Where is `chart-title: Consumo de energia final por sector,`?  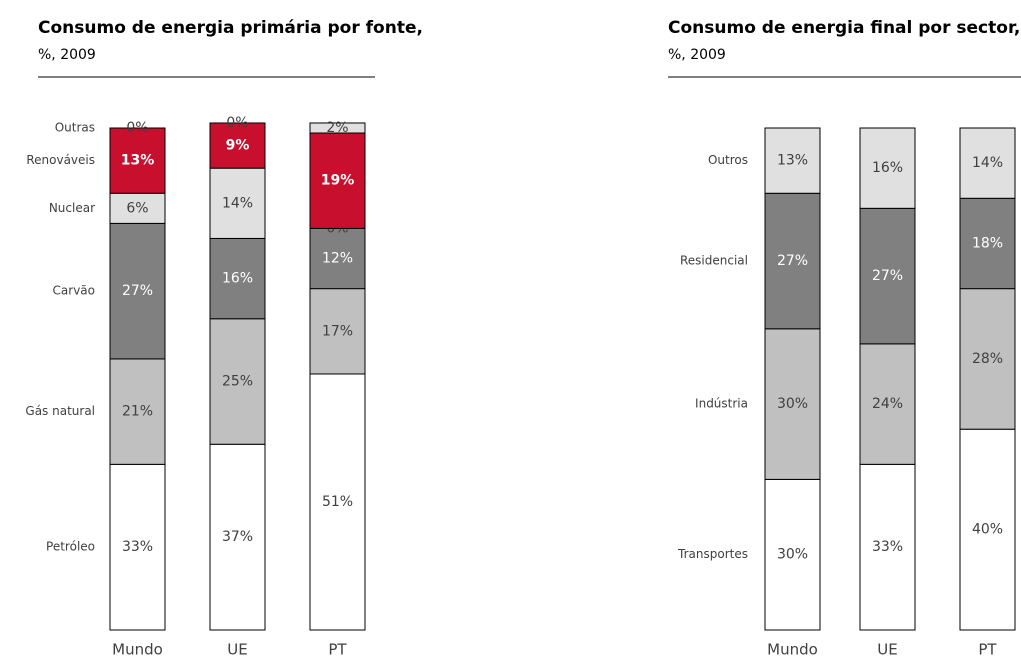 chart-title: Consumo de energia final por sector, is located at coordinates (844, 28).